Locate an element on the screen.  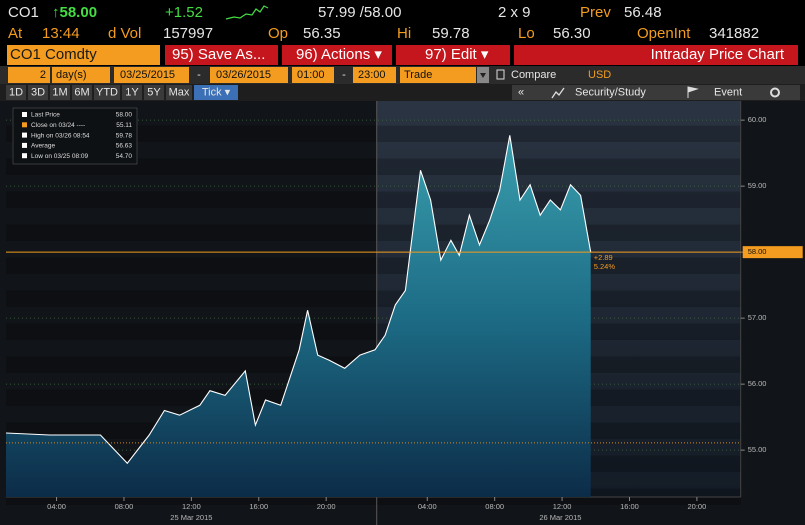
prev-value: 56.48 is located at coordinates (643, 12).